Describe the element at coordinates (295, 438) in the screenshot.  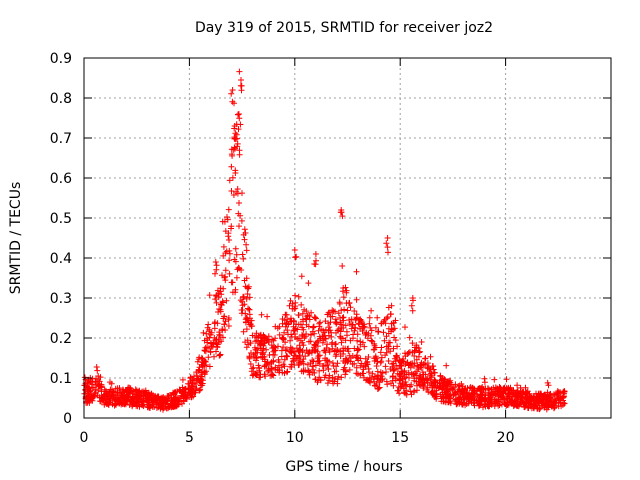
I see `x-tick-label: 10` at that location.